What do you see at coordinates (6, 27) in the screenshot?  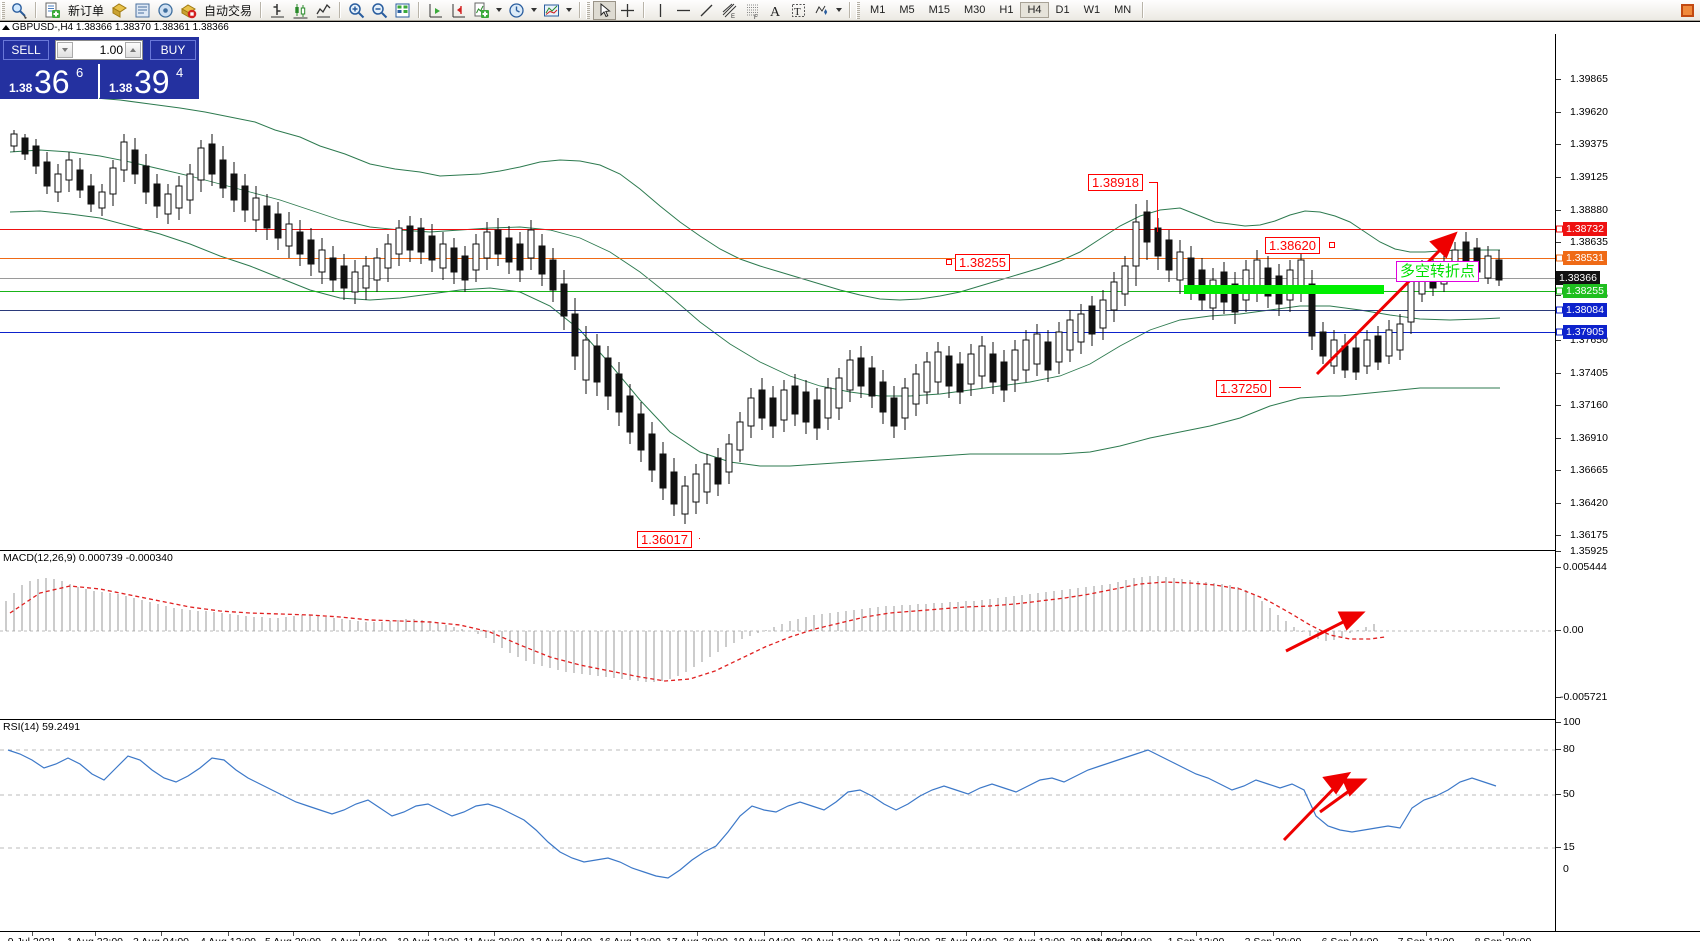 I see `symbol-collapse-icon` at bounding box center [6, 27].